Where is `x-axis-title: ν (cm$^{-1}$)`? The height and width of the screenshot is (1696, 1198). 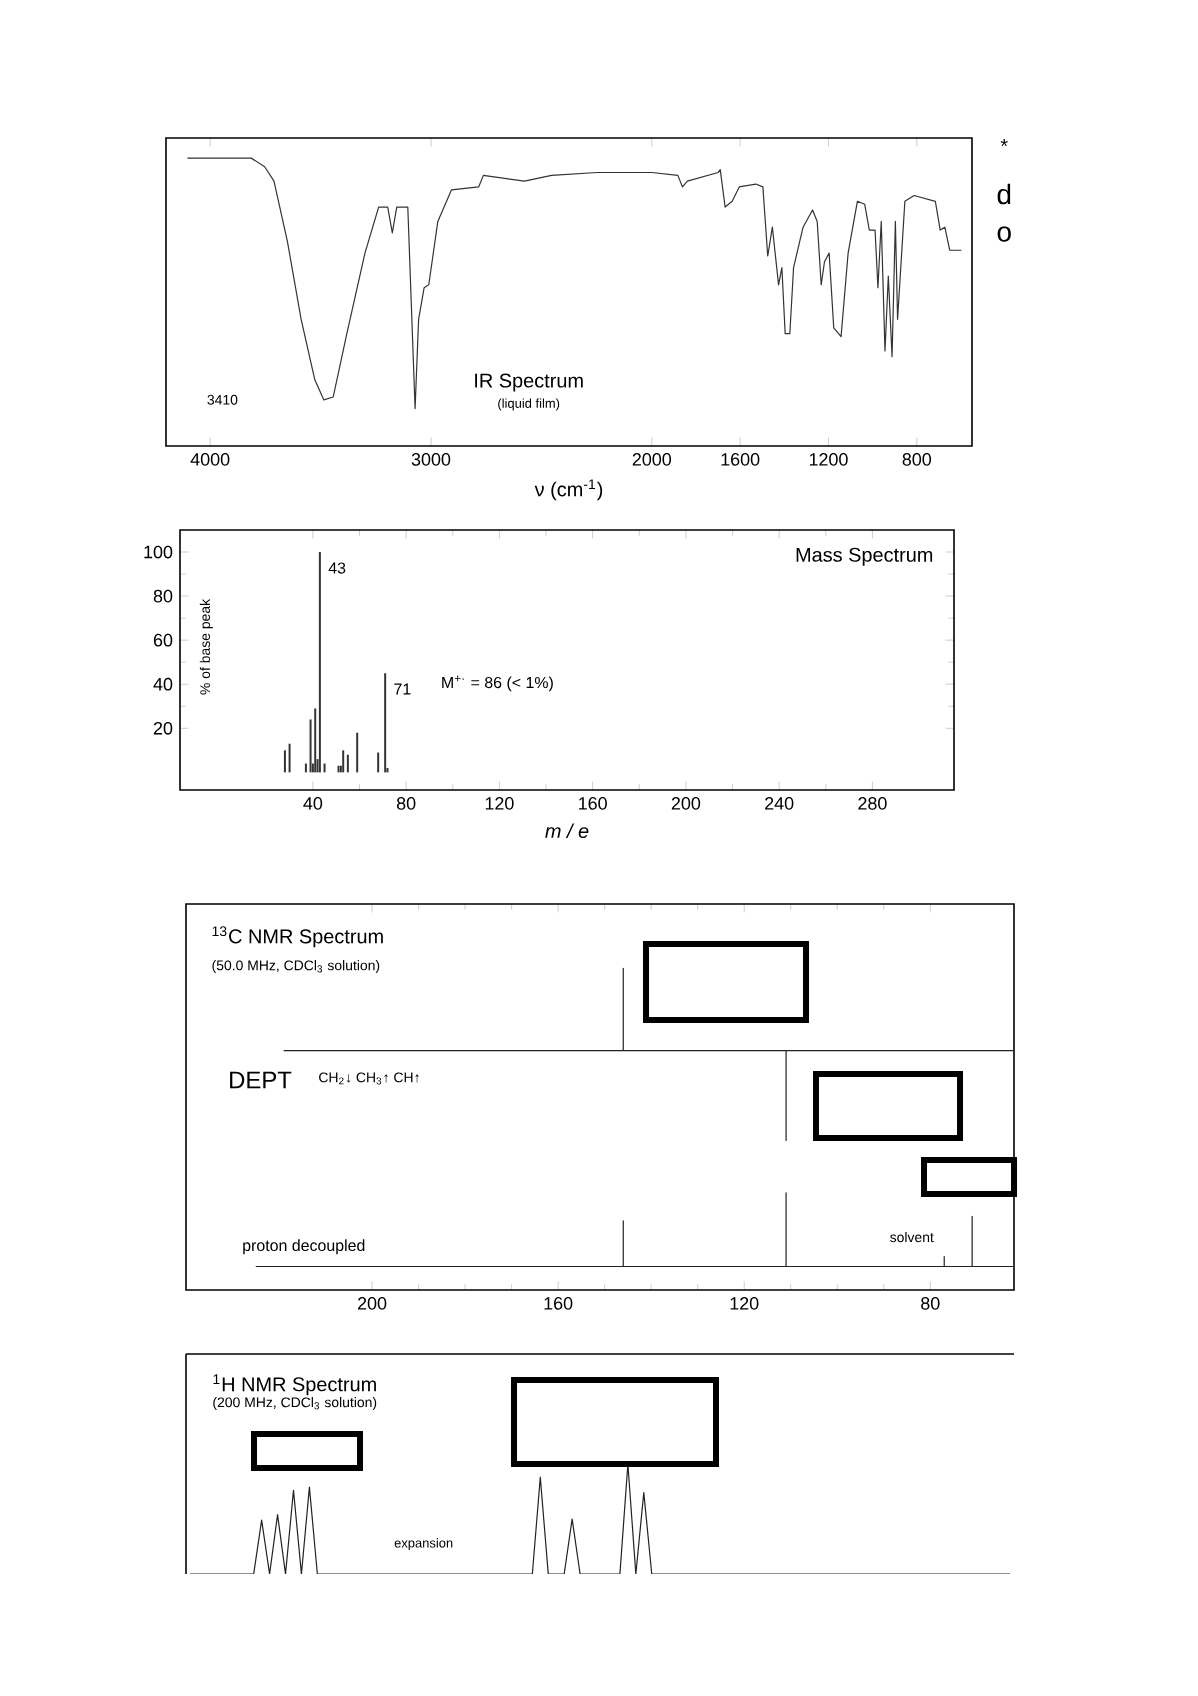
x-axis-title: ν (cm$^{-1}$) is located at coordinates (568, 490).